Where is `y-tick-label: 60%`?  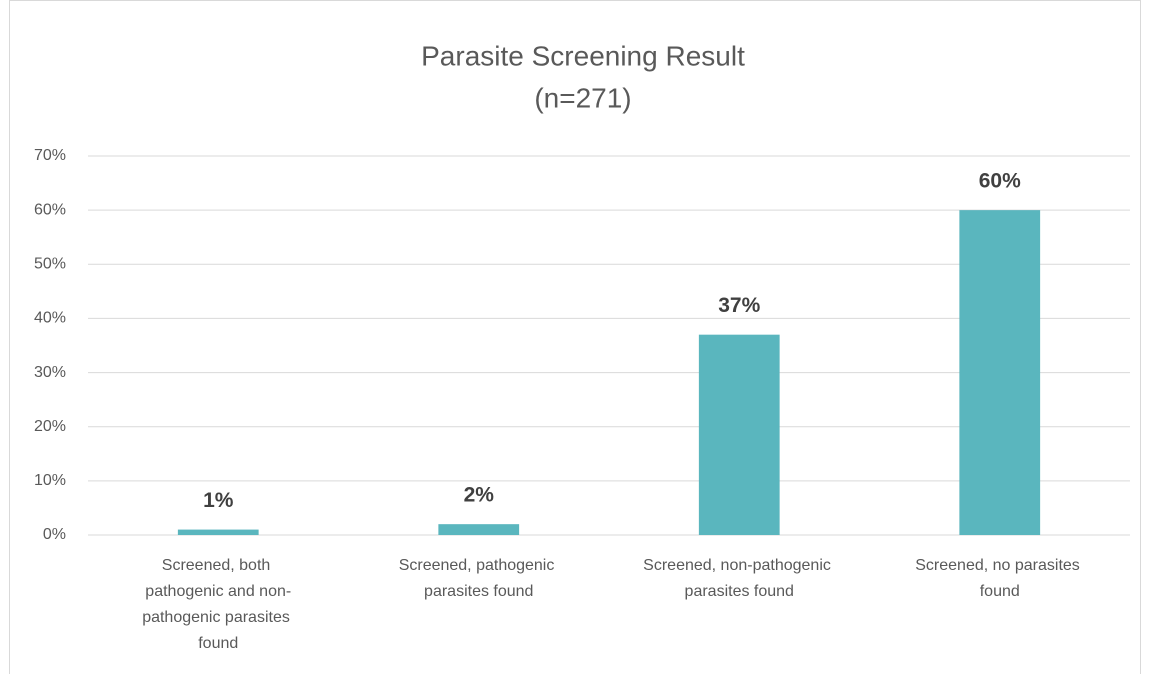 y-tick-label: 60% is located at coordinates (50, 209).